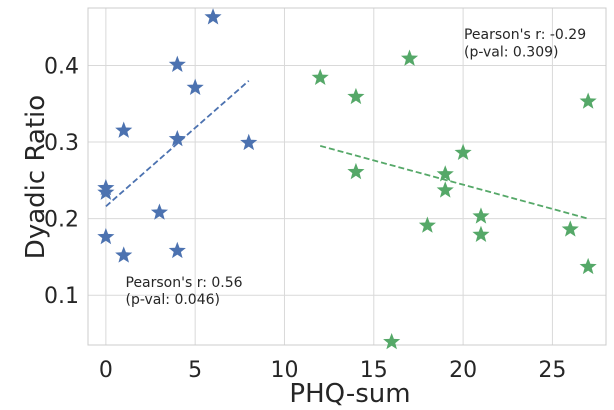 The width and height of the screenshot is (614, 410). I want to click on x-tick-label: 5, so click(195, 370).